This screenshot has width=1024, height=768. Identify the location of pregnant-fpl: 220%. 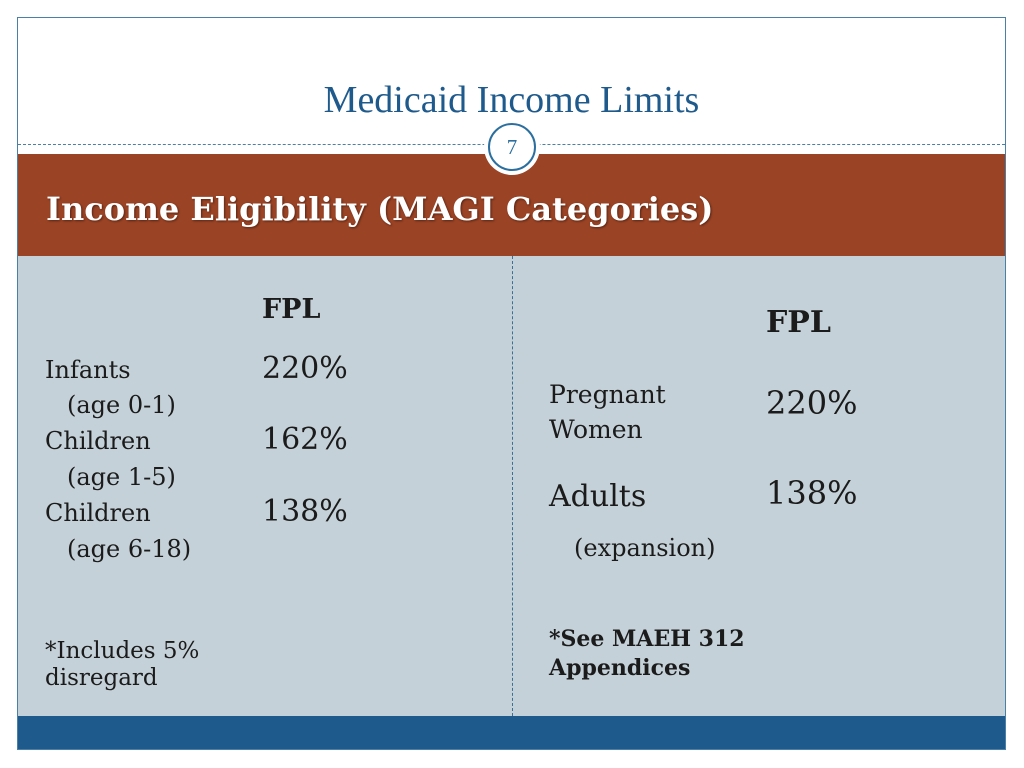
(812, 403).